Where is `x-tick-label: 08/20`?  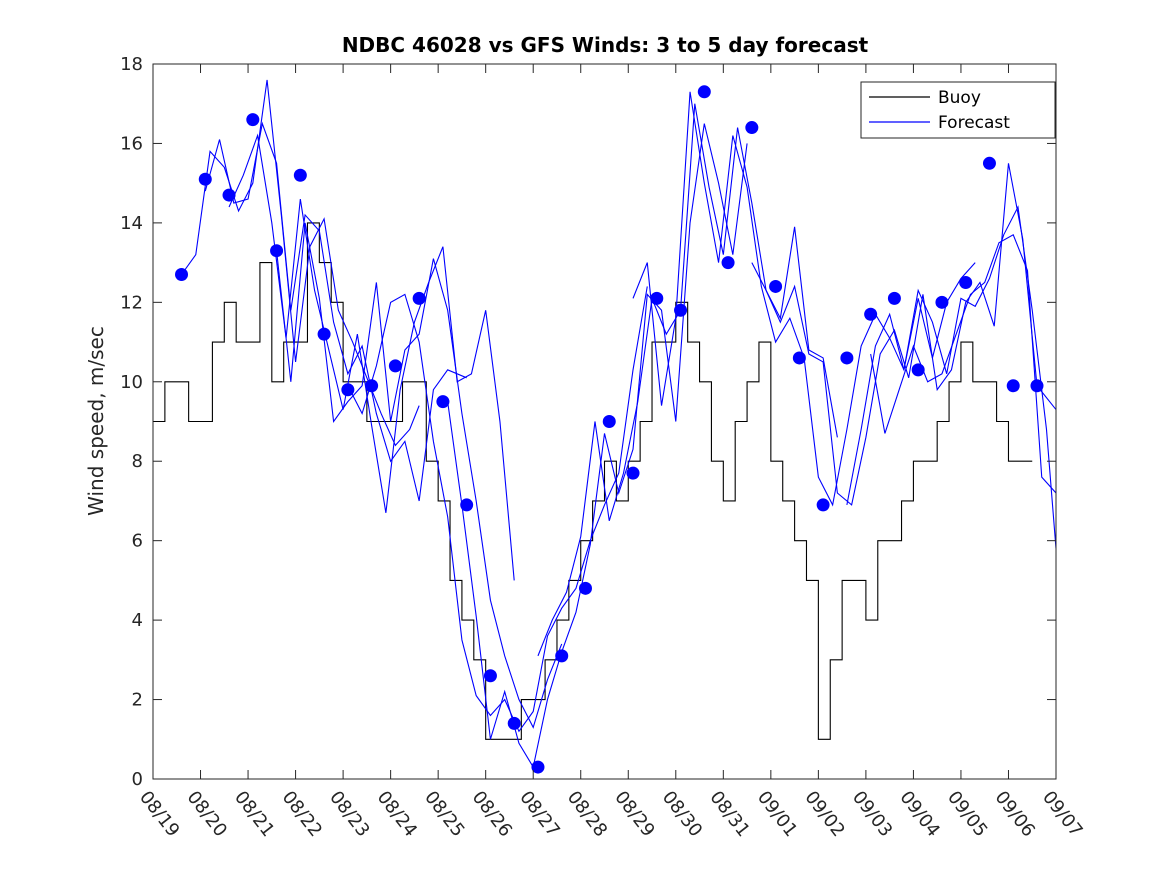 x-tick-label: 08/20 is located at coordinates (207, 814).